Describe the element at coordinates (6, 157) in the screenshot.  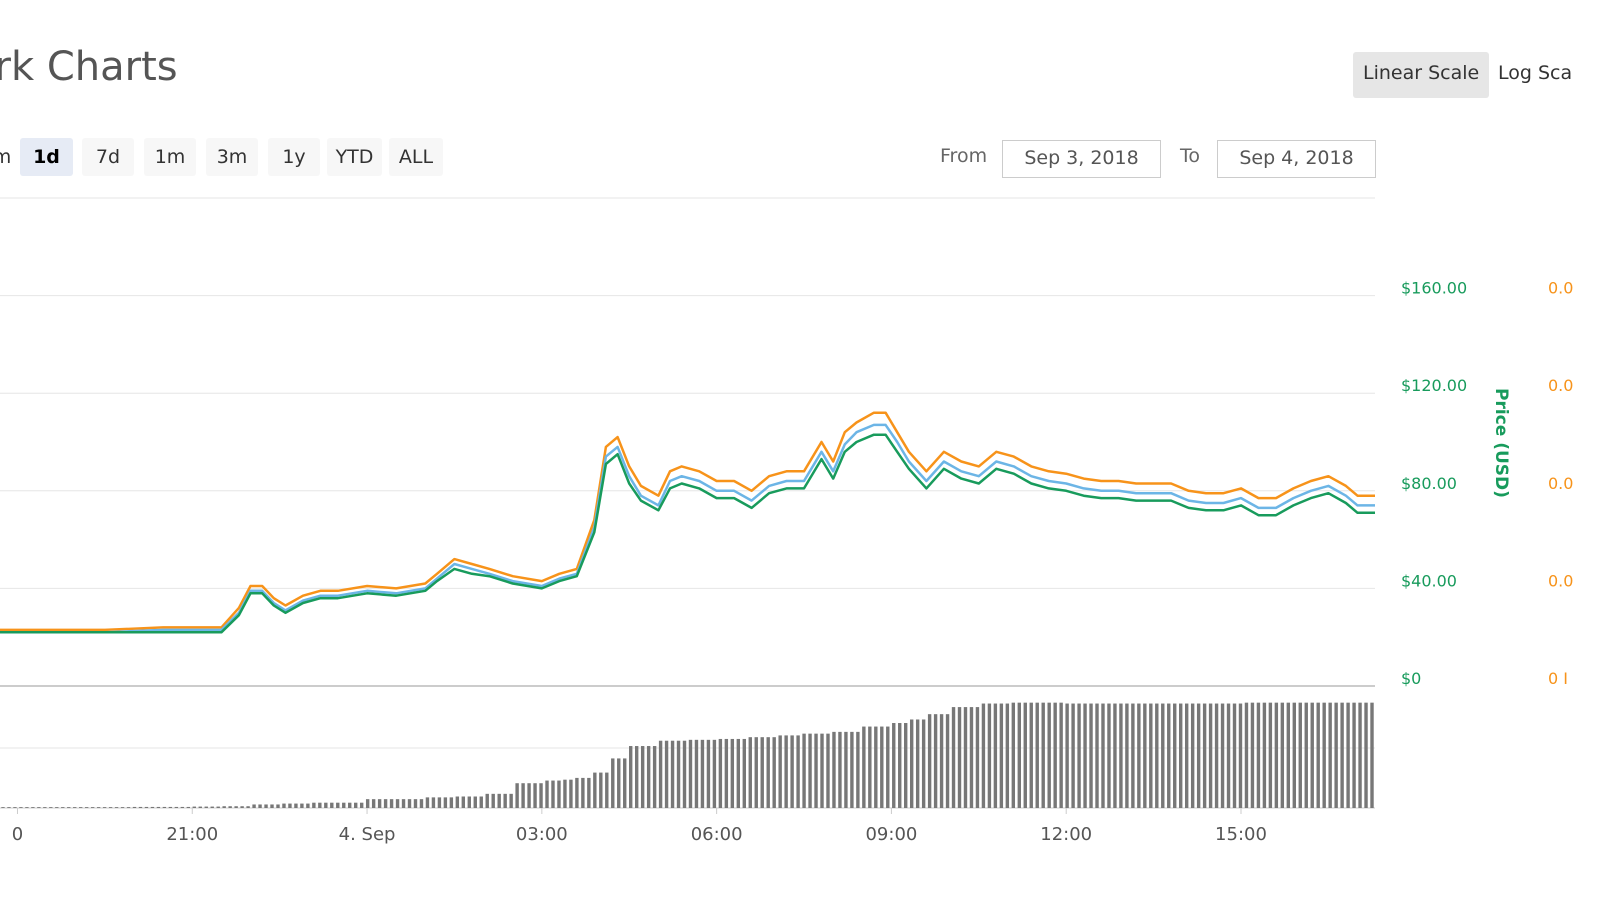
I see `range-button-m: m` at that location.